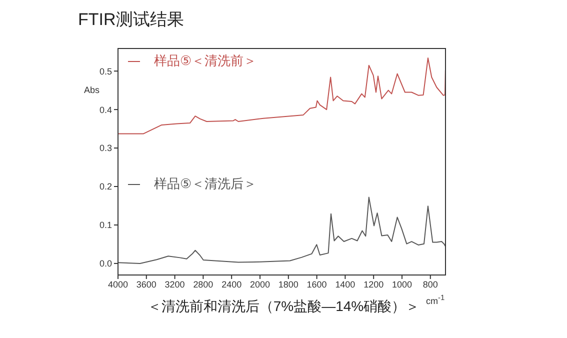 The height and width of the screenshot is (338, 567). I want to click on y-tick-label: 0.5, so click(105, 71).